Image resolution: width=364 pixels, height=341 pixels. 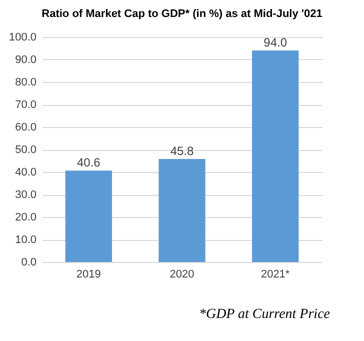 I want to click on y-tick-label: 20.0, so click(x=25, y=218).